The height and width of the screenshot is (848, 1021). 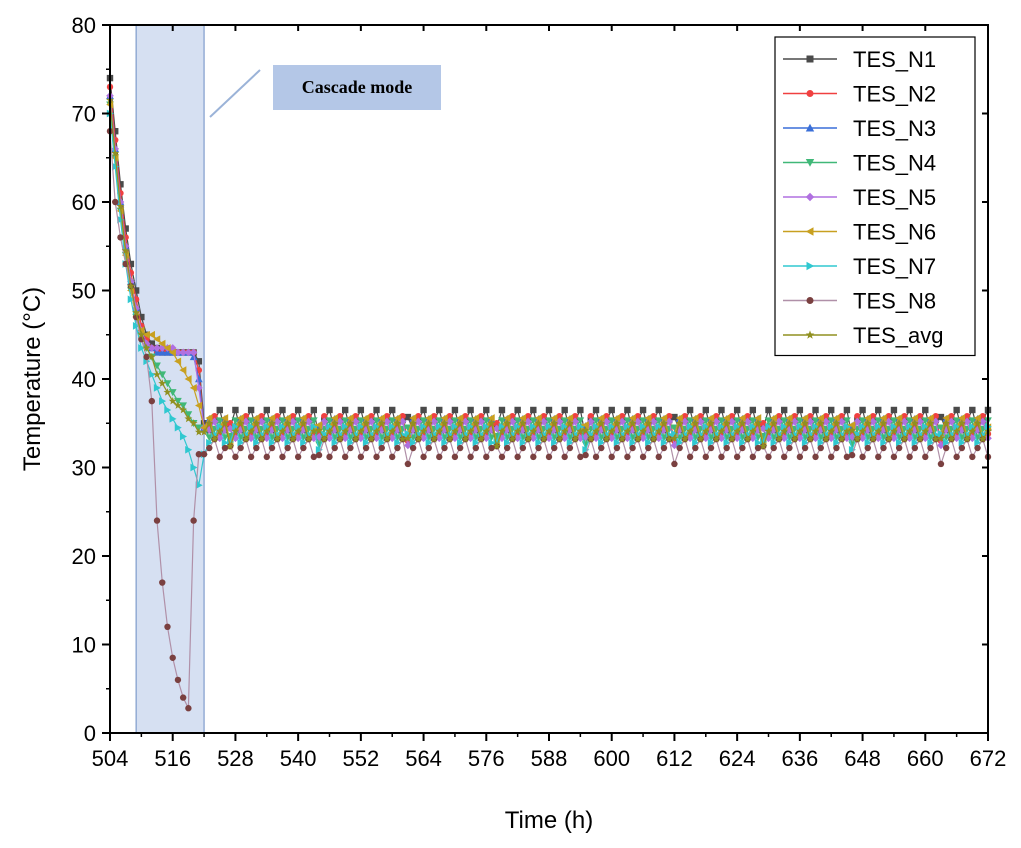 I want to click on x-tick-label: 576, so click(x=486, y=758).